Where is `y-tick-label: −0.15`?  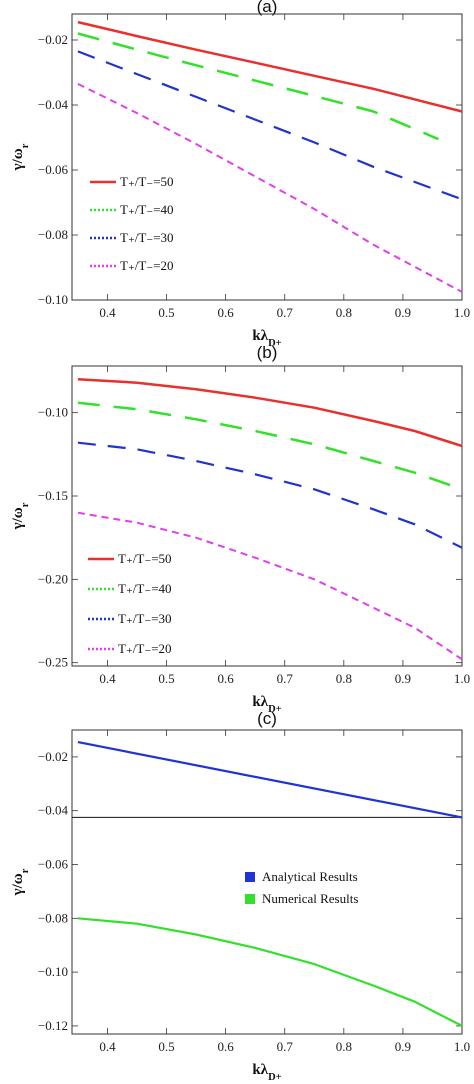 y-tick-label: −0.15 is located at coordinates (53, 495).